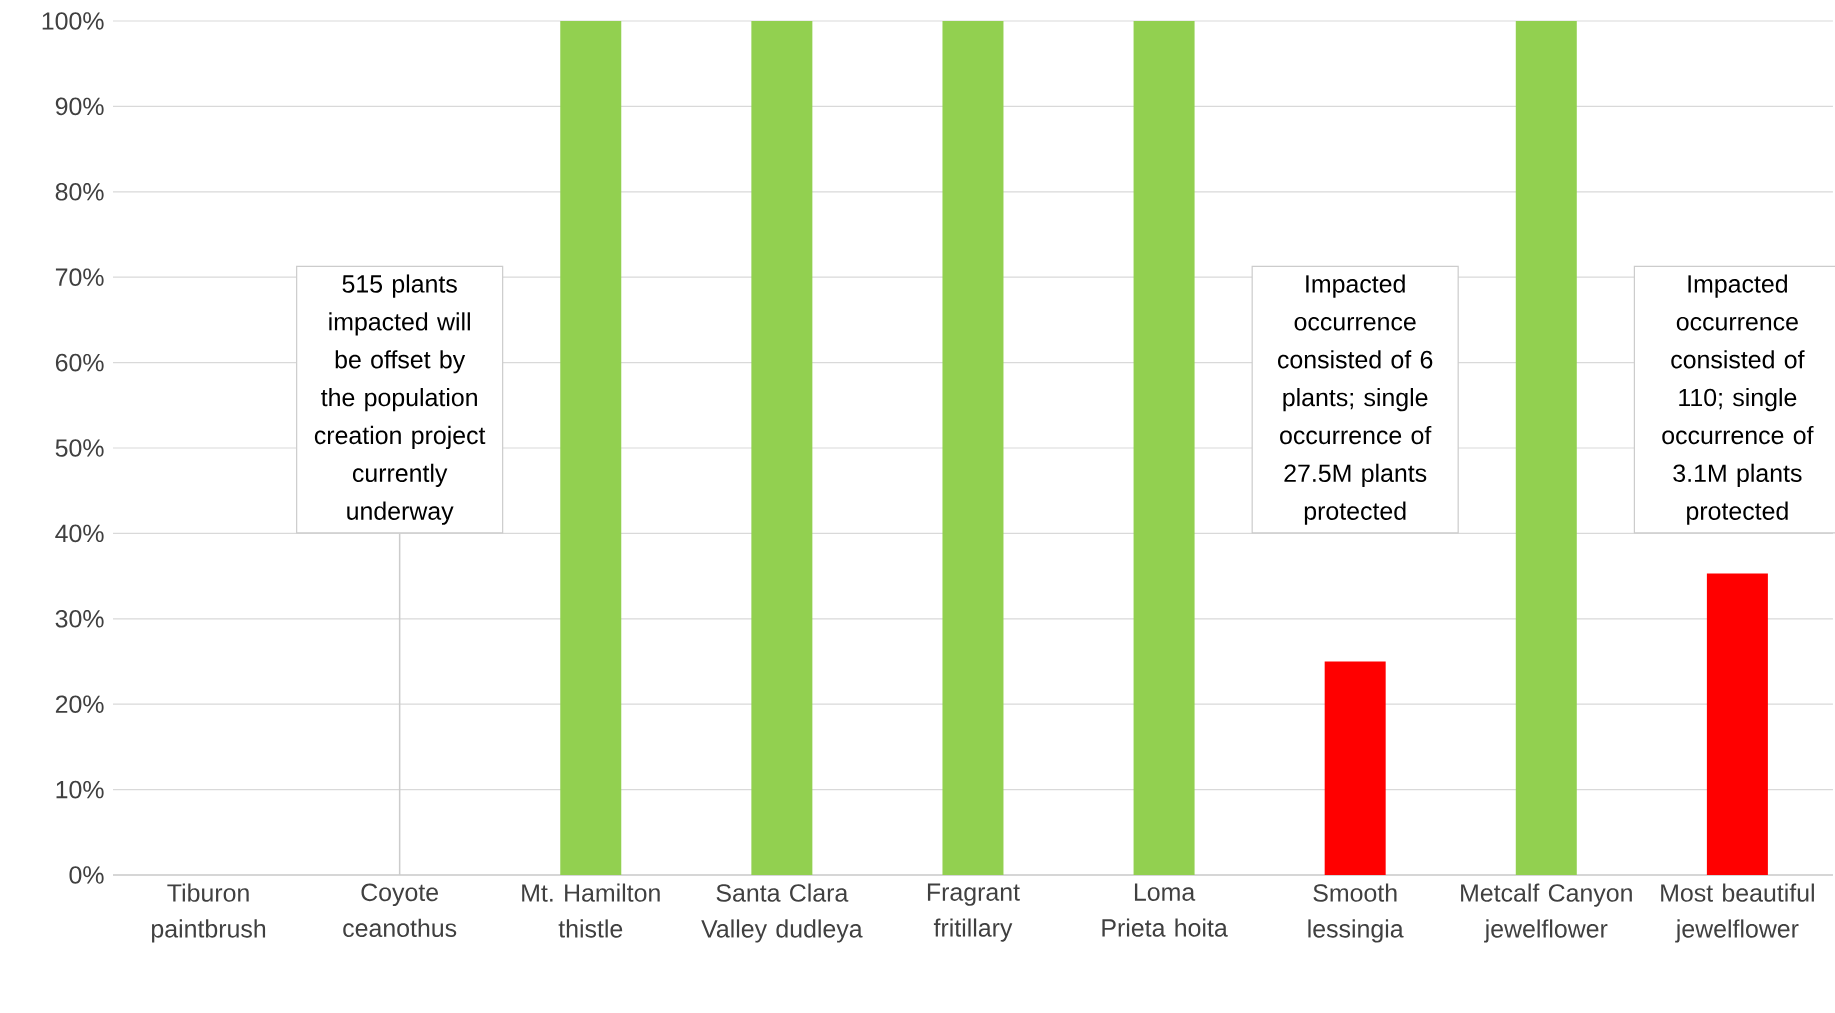 Image resolution: width=1835 pixels, height=1013 pixels. I want to click on y-tick-label: 90%, so click(79, 106).